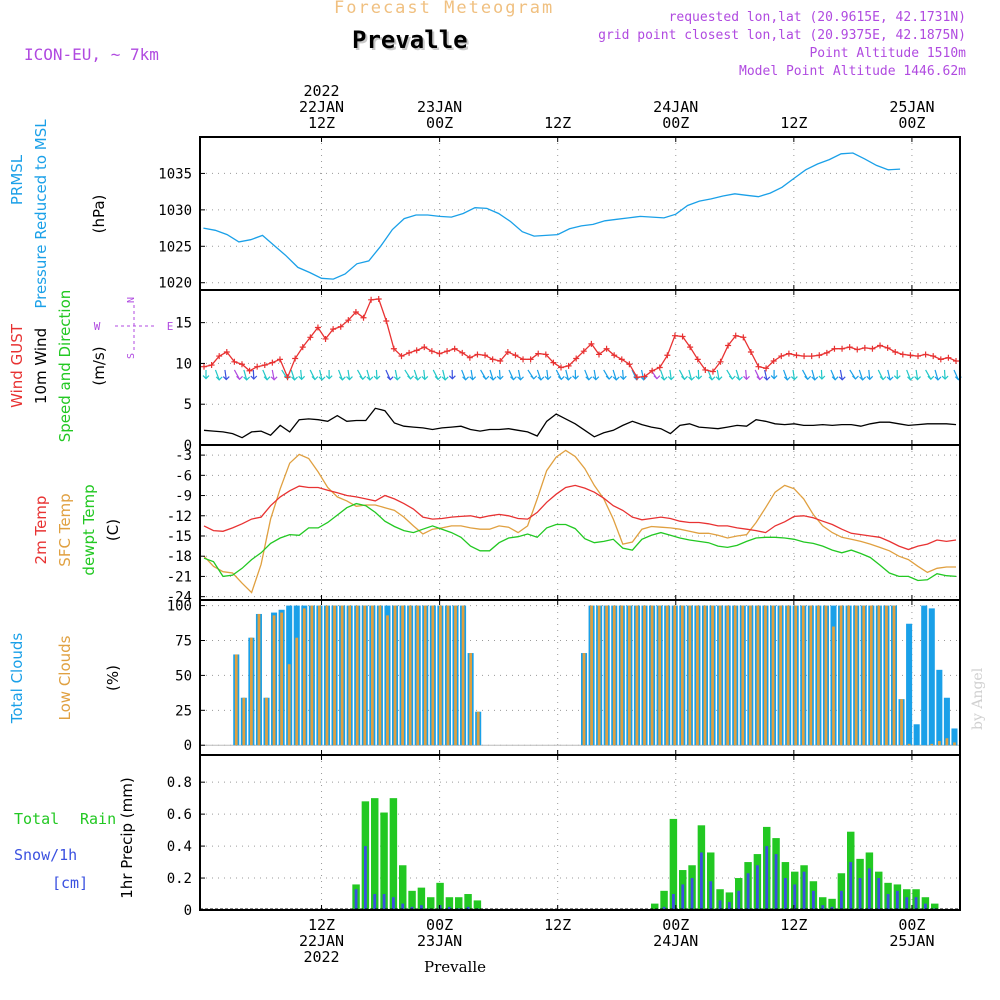 The height and width of the screenshot is (1000, 1000). Describe the element at coordinates (321, 123) in the screenshot. I see `time-axis-label-top: 12Z` at that location.